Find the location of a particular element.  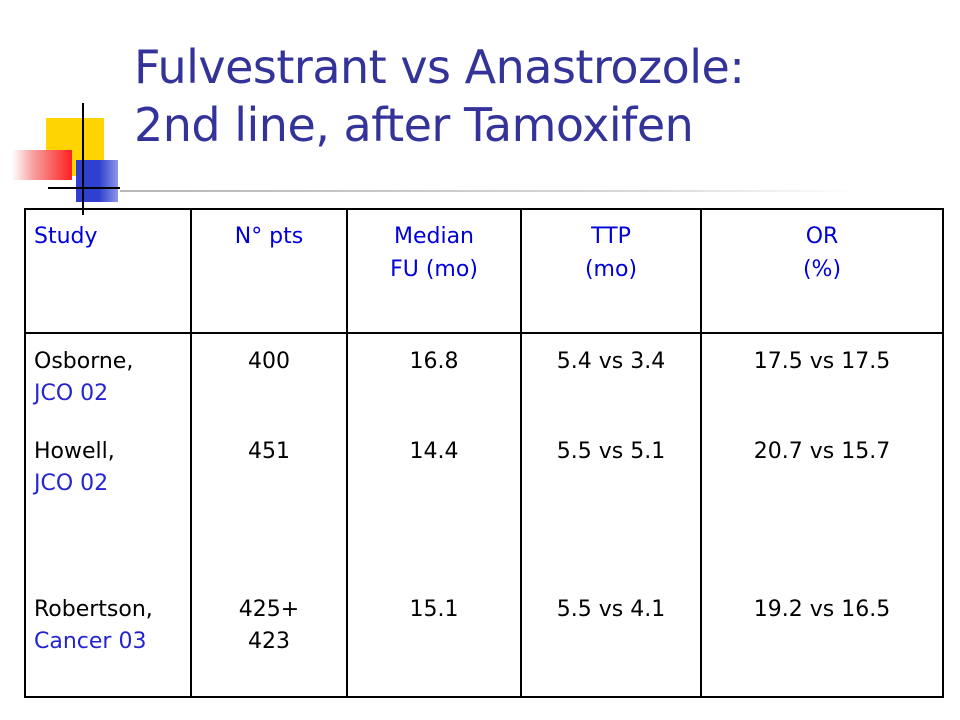

slide-title-line1: Fulvestrant vs Anastrozole: is located at coordinates (439, 67).